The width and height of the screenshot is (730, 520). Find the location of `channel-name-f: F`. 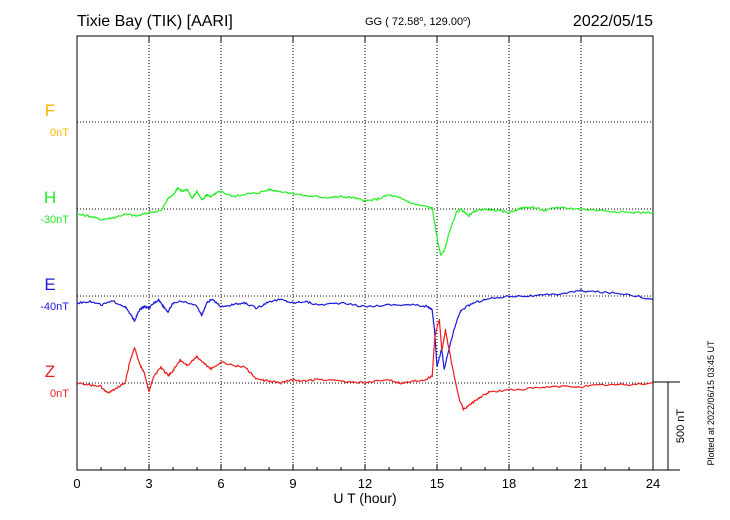

channel-name-f: F is located at coordinates (50, 110).